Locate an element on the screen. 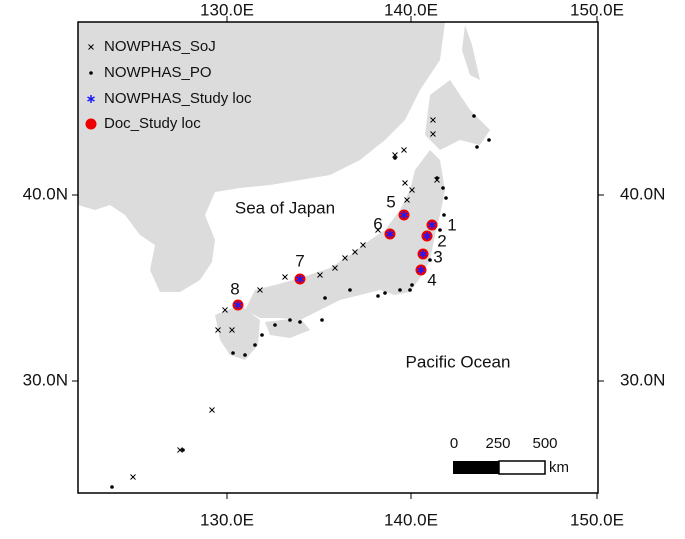  site-labels: 1 2 3 4 5 6 7 8 is located at coordinates (343, 245).